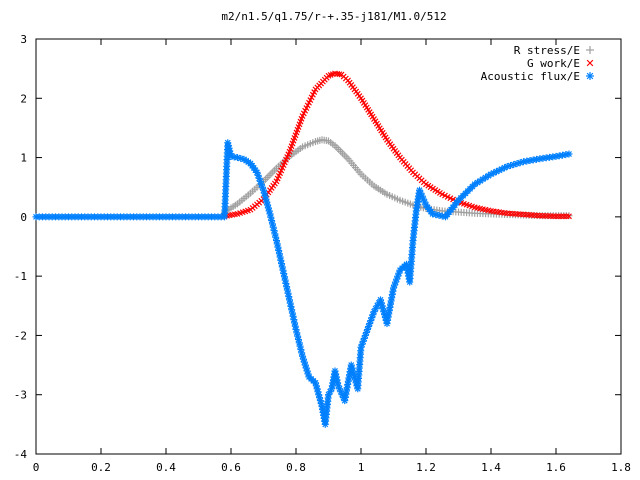 This screenshot has width=640, height=480. Describe the element at coordinates (20, 276) in the screenshot. I see `y-tick-label: -1` at that location.